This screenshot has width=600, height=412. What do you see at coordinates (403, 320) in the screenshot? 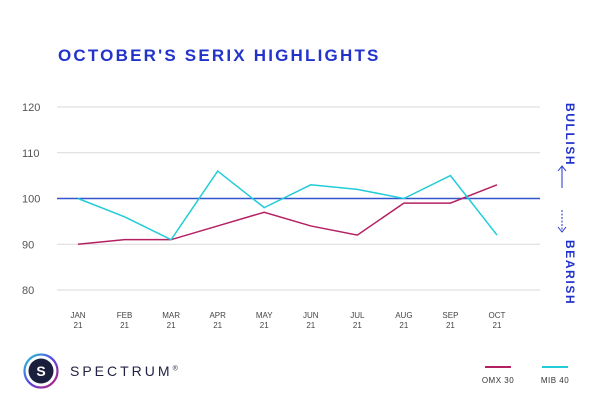
I see `x-tick-label: AUG 21` at bounding box center [403, 320].